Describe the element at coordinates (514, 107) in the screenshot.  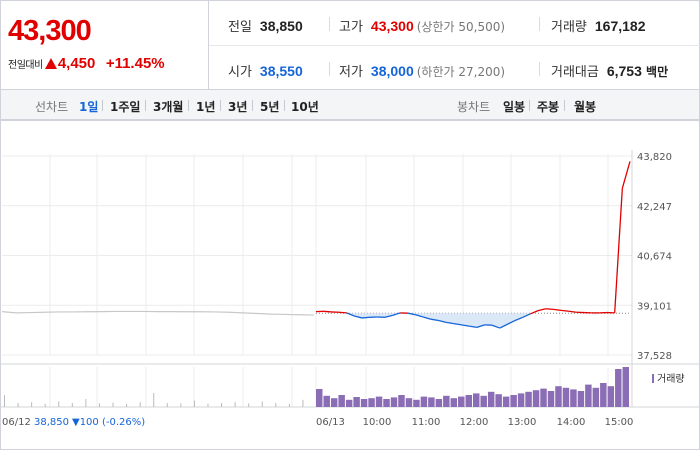
I see `candle-daily: 일봉` at that location.